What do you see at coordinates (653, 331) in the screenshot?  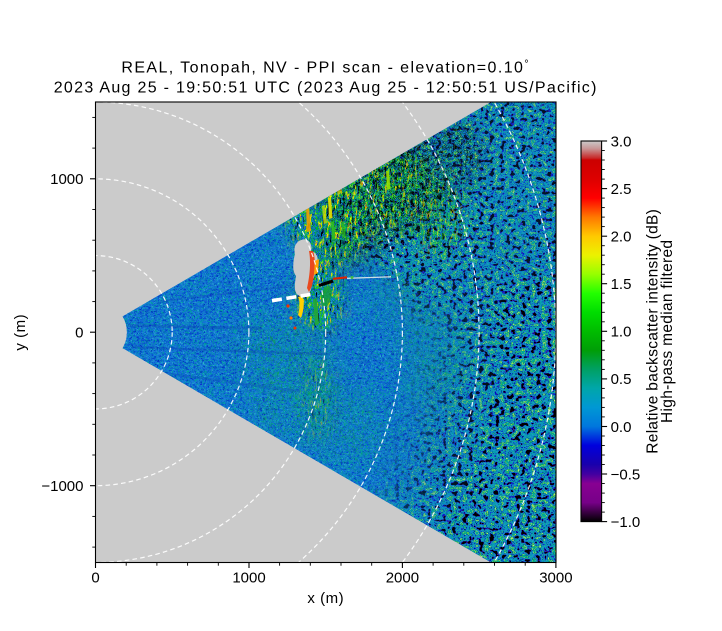 I see `svg-text:Relative backscatter intensity: Relative backscatter intensity (dB)` at bounding box center [653, 331].